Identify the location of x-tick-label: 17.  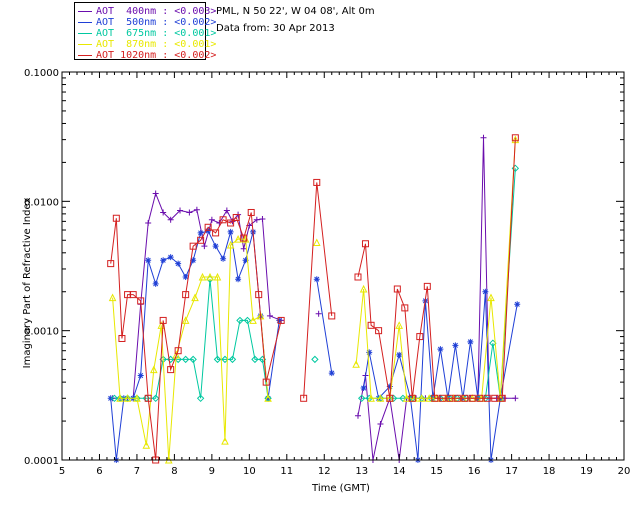
(511, 471).